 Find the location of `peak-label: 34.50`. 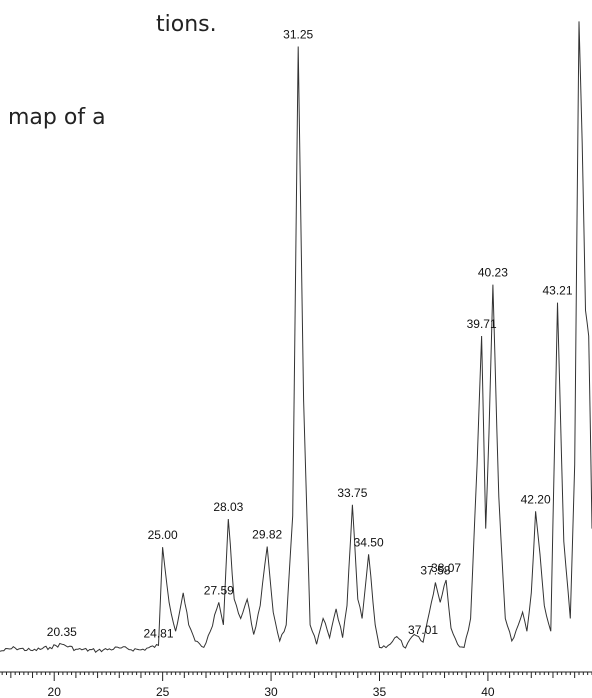

peak-label: 34.50 is located at coordinates (369, 542).